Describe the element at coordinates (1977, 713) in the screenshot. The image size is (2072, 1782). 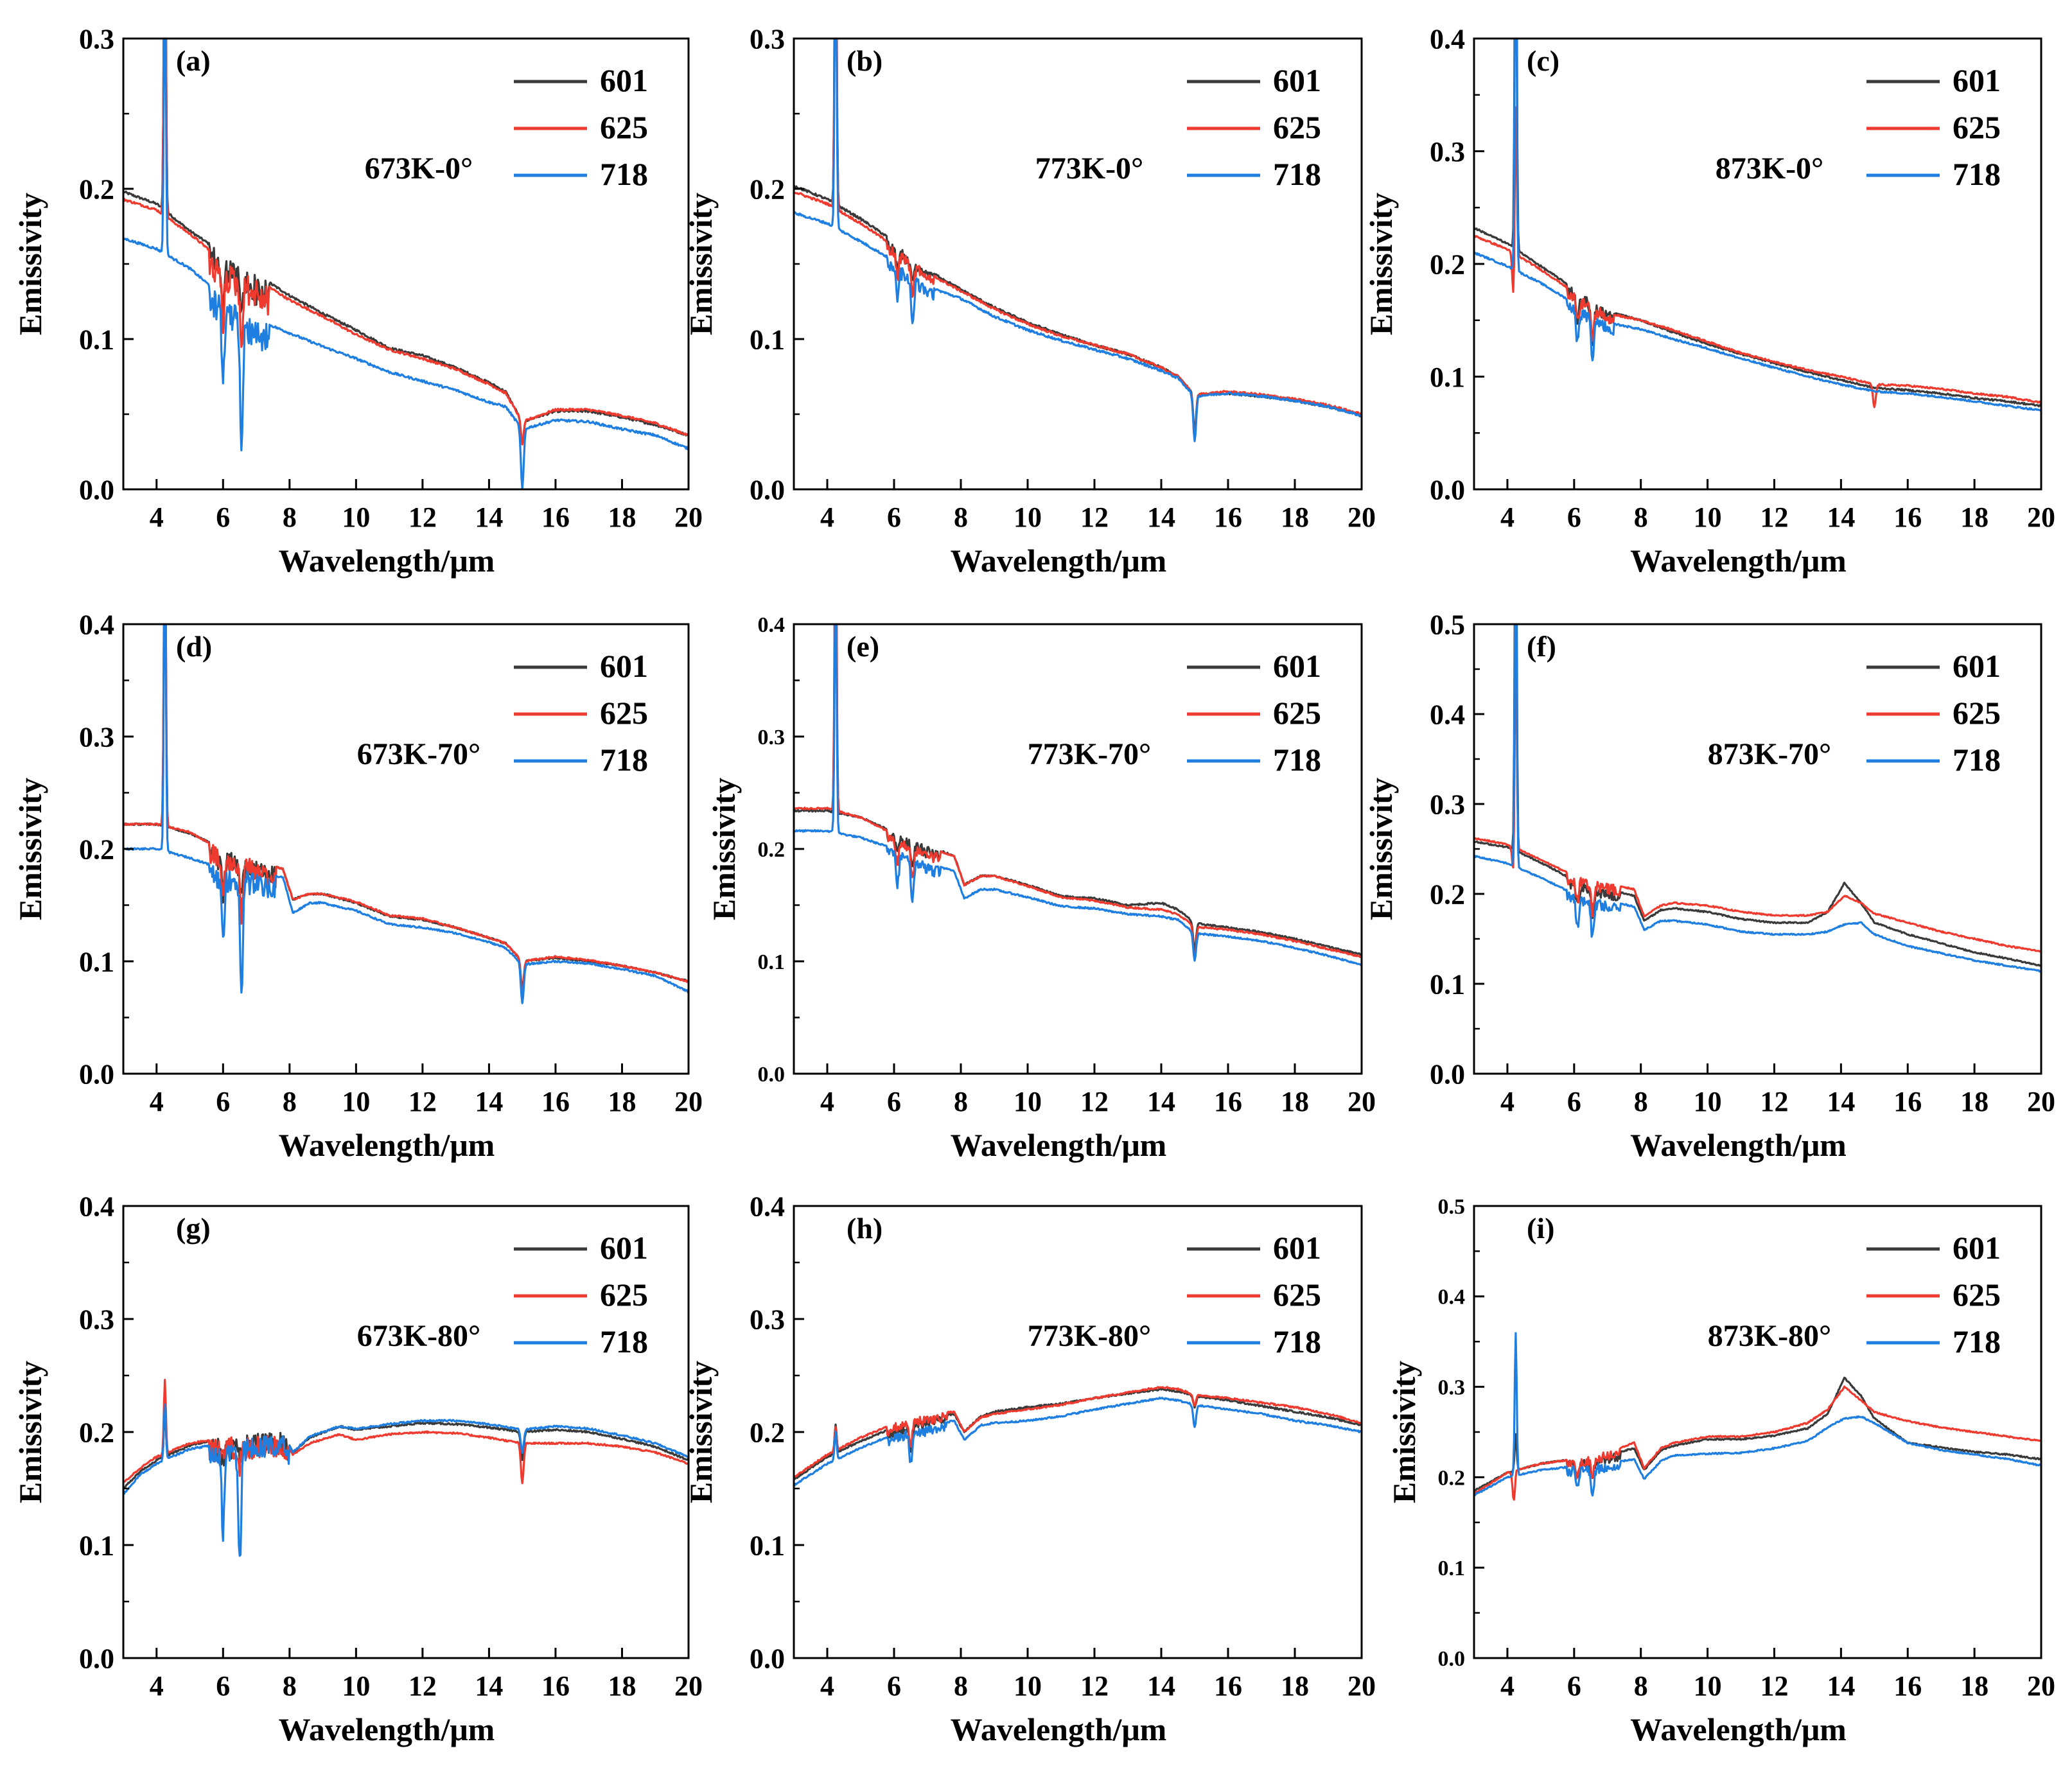
I see `panel-f-legend-label-625: 625` at that location.